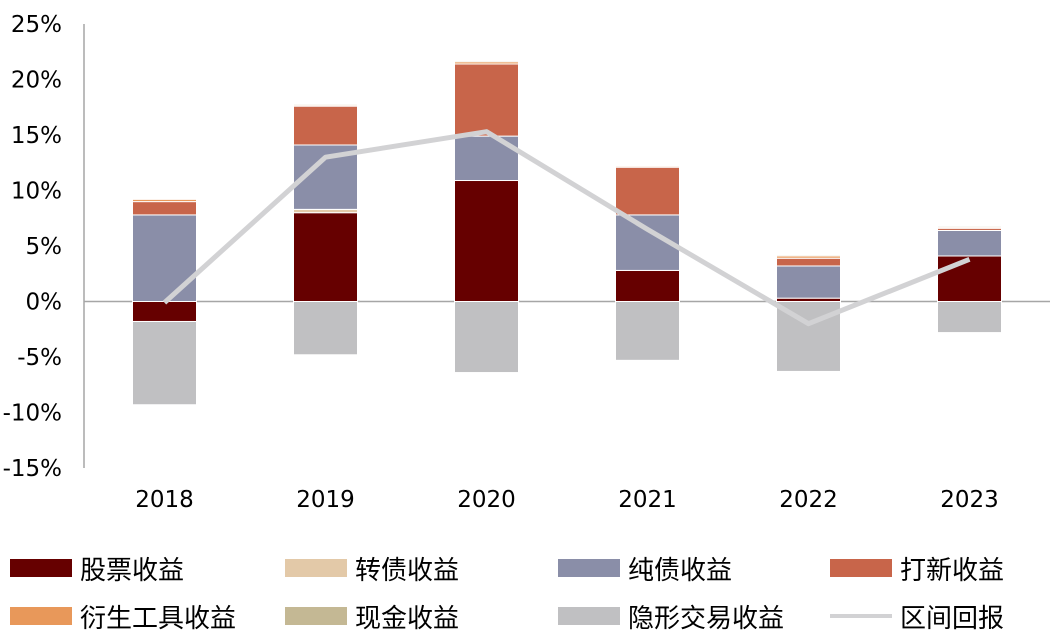 The height and width of the screenshot is (636, 1056). Describe the element at coordinates (36, 25) in the screenshot. I see `y-tick-label: 25%` at that location.